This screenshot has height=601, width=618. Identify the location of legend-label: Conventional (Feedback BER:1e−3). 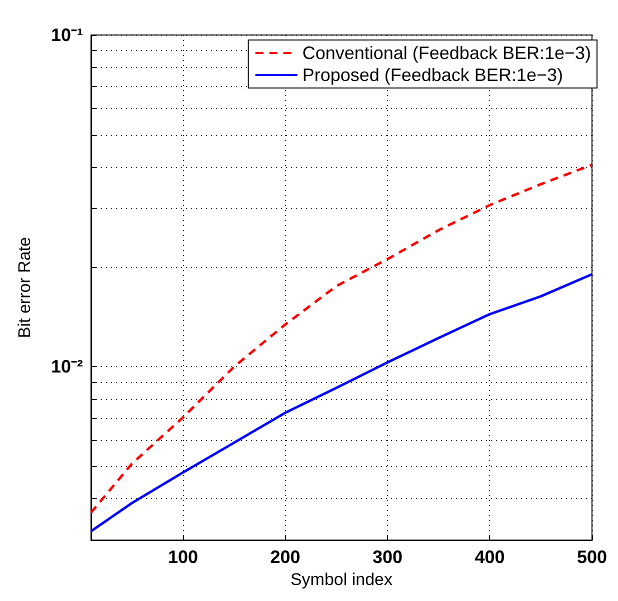
(447, 53).